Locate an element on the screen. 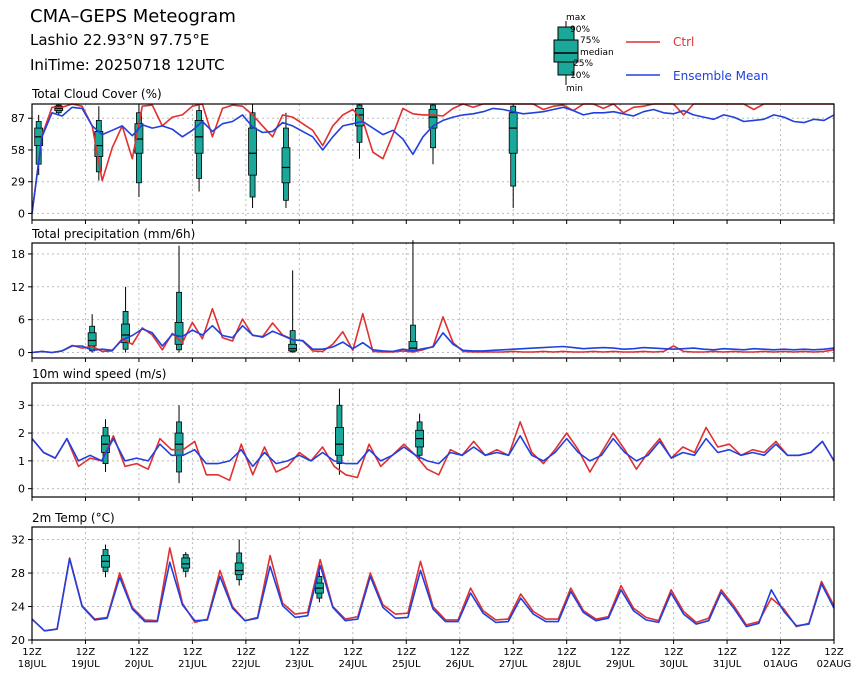  y-tick-label: 18 is located at coordinates (18, 254).